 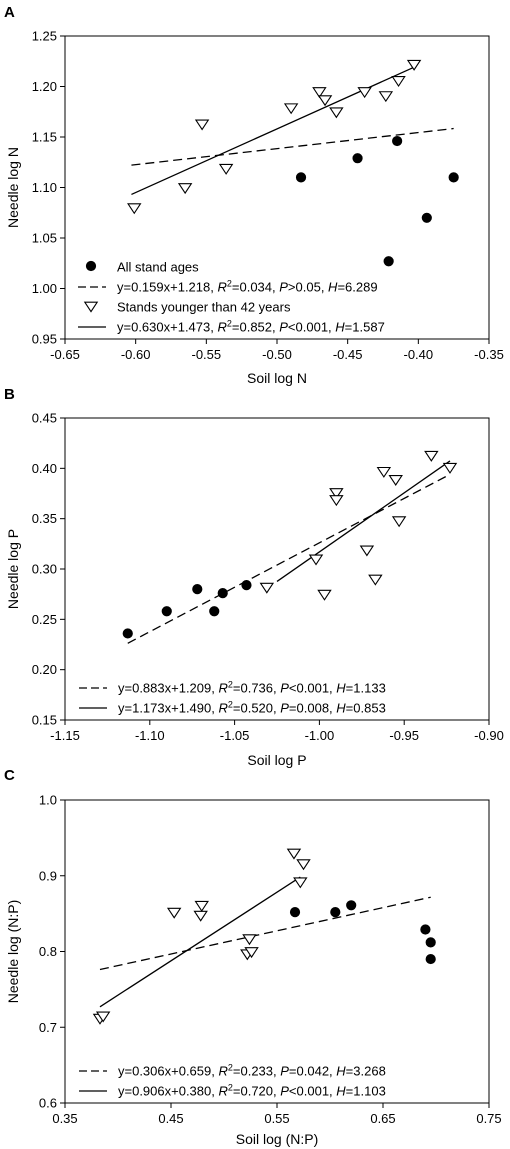 What do you see at coordinates (170, 1118) in the screenshot?
I see `x-tick-label: 0.45` at bounding box center [170, 1118].